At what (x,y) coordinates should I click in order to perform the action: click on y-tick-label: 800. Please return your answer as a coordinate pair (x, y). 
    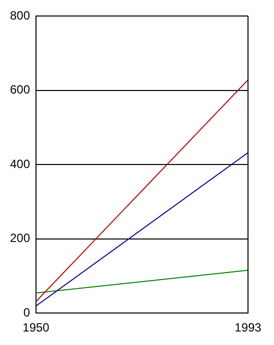
    Looking at the image, I should click on (20, 15).